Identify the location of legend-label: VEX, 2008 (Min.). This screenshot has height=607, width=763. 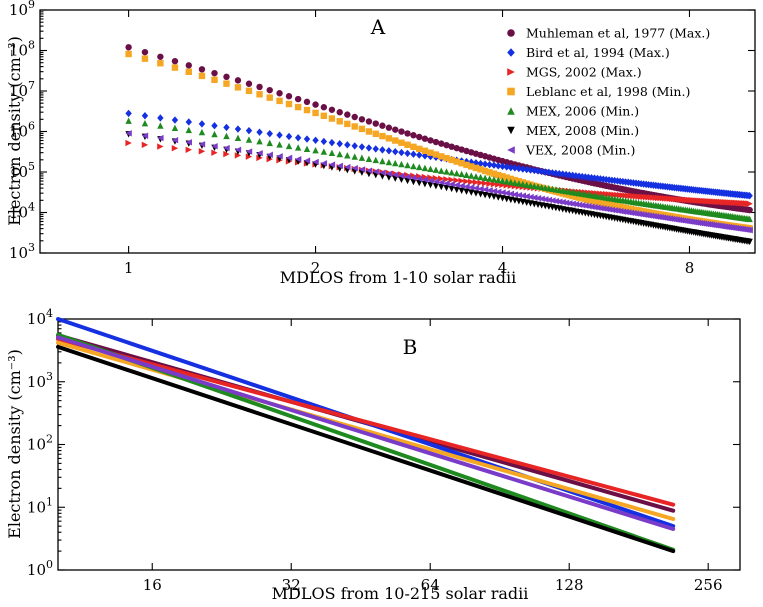
(580, 150).